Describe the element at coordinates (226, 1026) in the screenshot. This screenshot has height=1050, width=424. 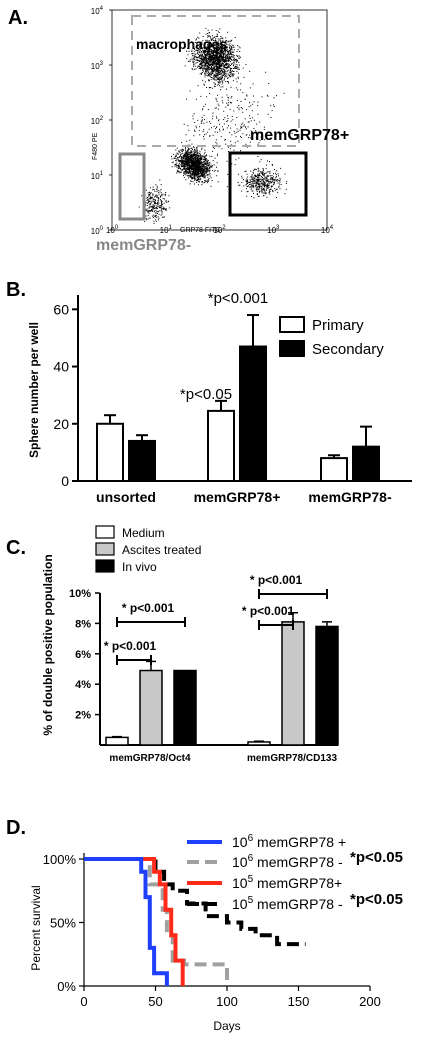
I see `x-axis-title-d: Days` at that location.